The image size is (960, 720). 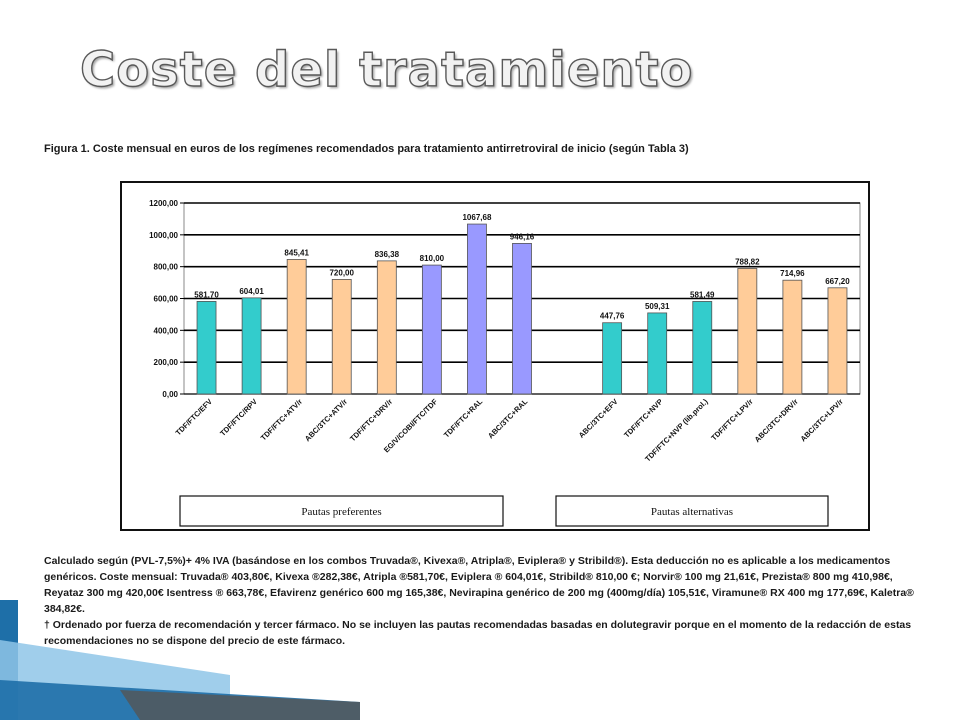 What do you see at coordinates (792, 273) in the screenshot?
I see `bar-value-label: 714,96` at bounding box center [792, 273].